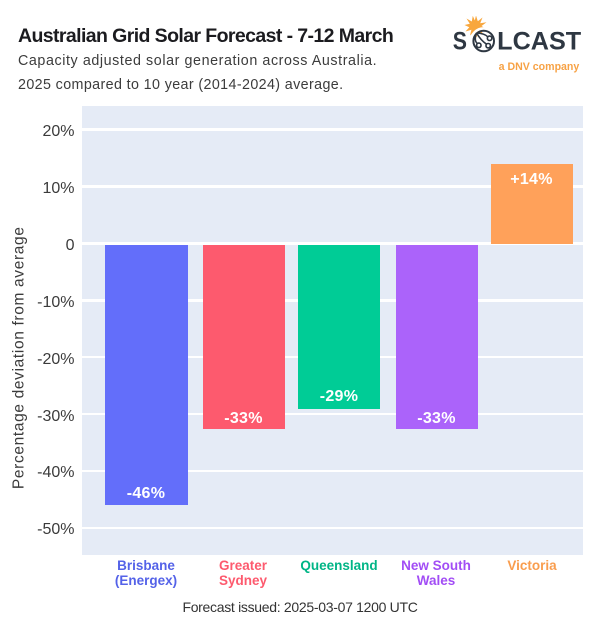 The width and height of the screenshot is (600, 625). I want to click on svg-text: S, so click(460, 42).